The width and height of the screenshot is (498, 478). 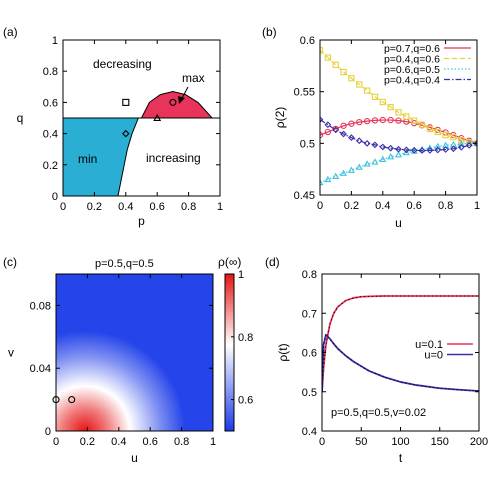 I want to click on heatmap-marker, so click(x=72, y=400).